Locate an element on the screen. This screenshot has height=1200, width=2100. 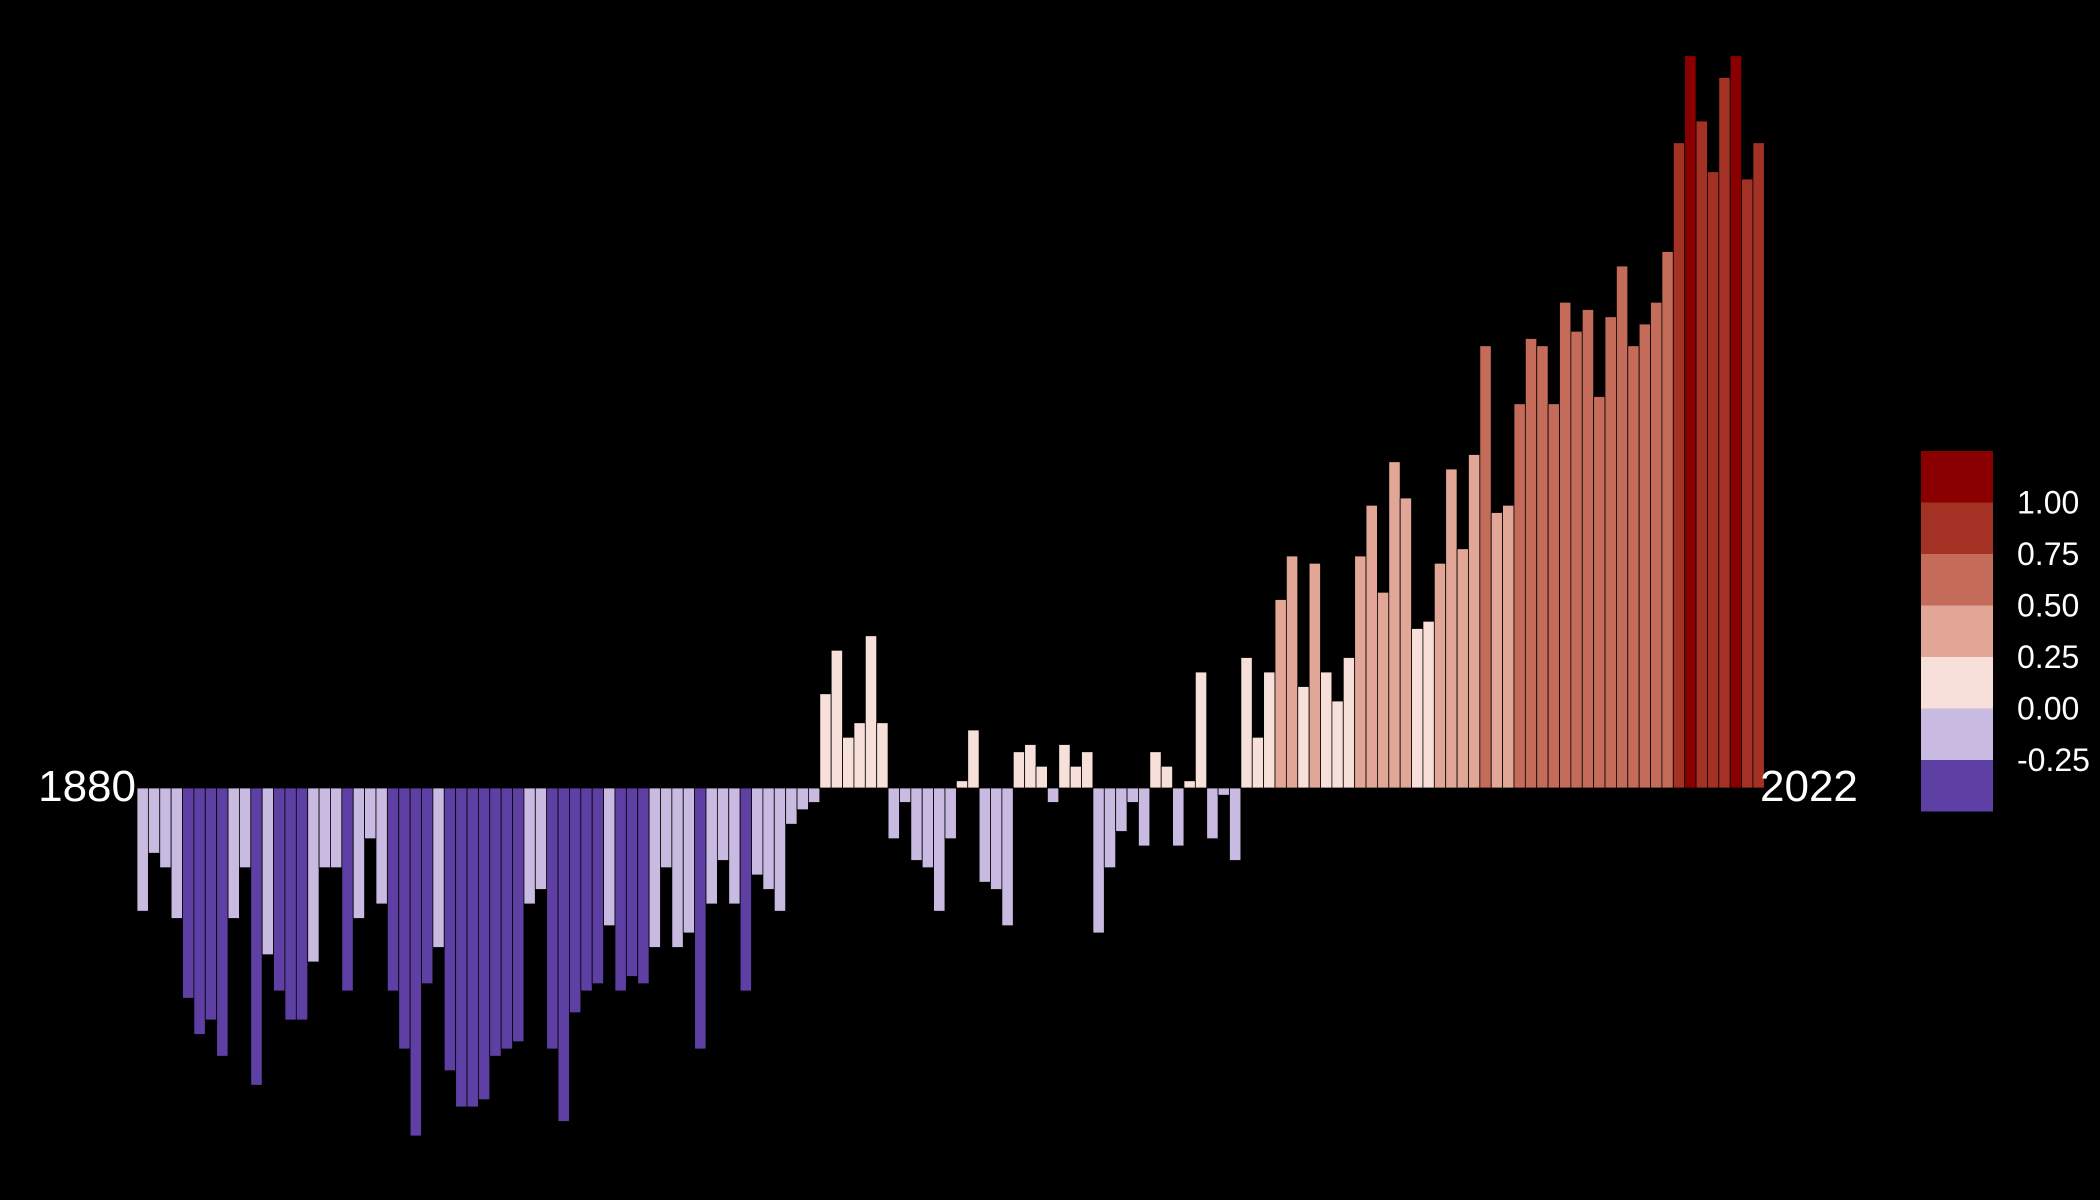
bar-1903 is located at coordinates (404, 918).